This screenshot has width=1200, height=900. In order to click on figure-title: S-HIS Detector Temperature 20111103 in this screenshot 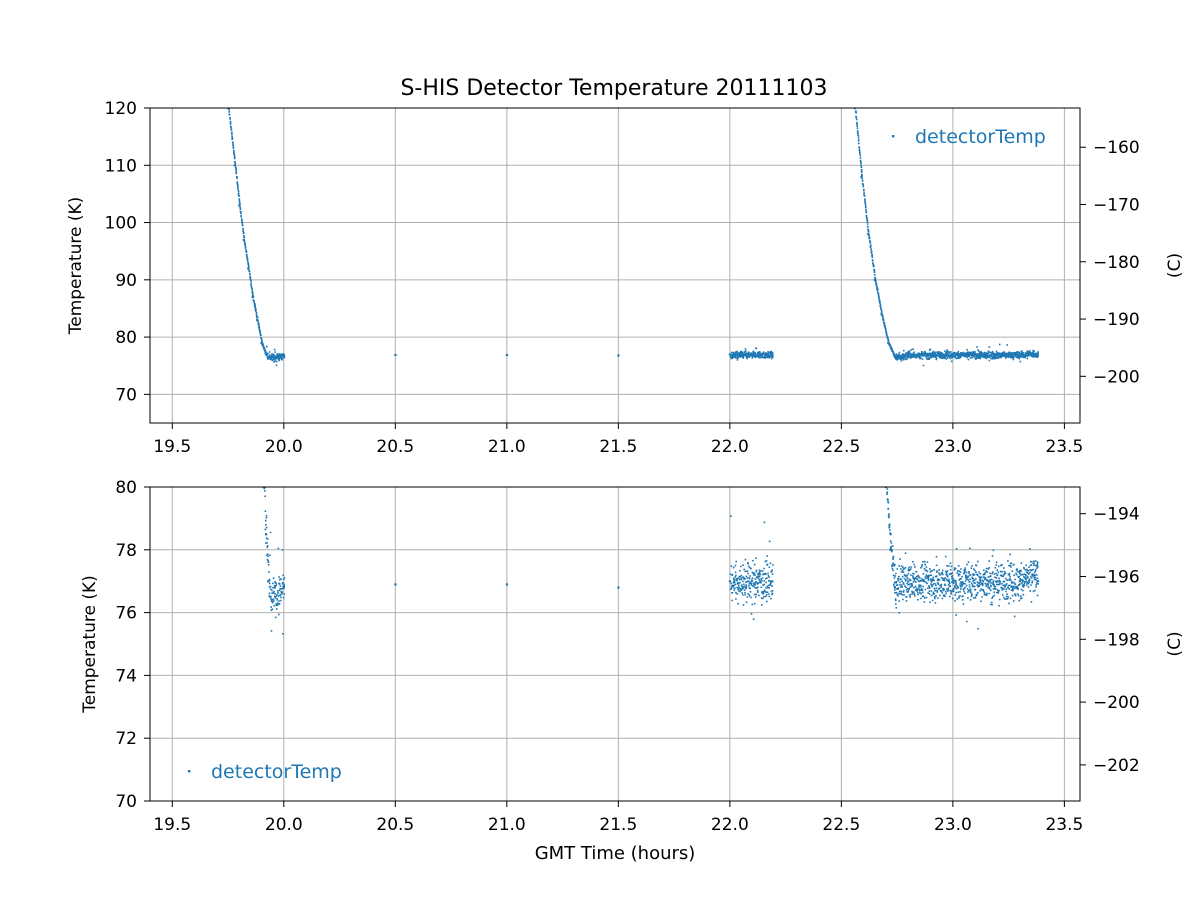, I will do `click(613, 88)`.